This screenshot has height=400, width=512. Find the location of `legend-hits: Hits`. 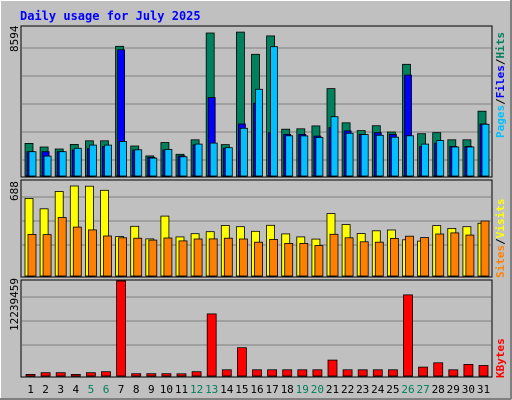

legend-hits: Hits is located at coordinates (500, 45).